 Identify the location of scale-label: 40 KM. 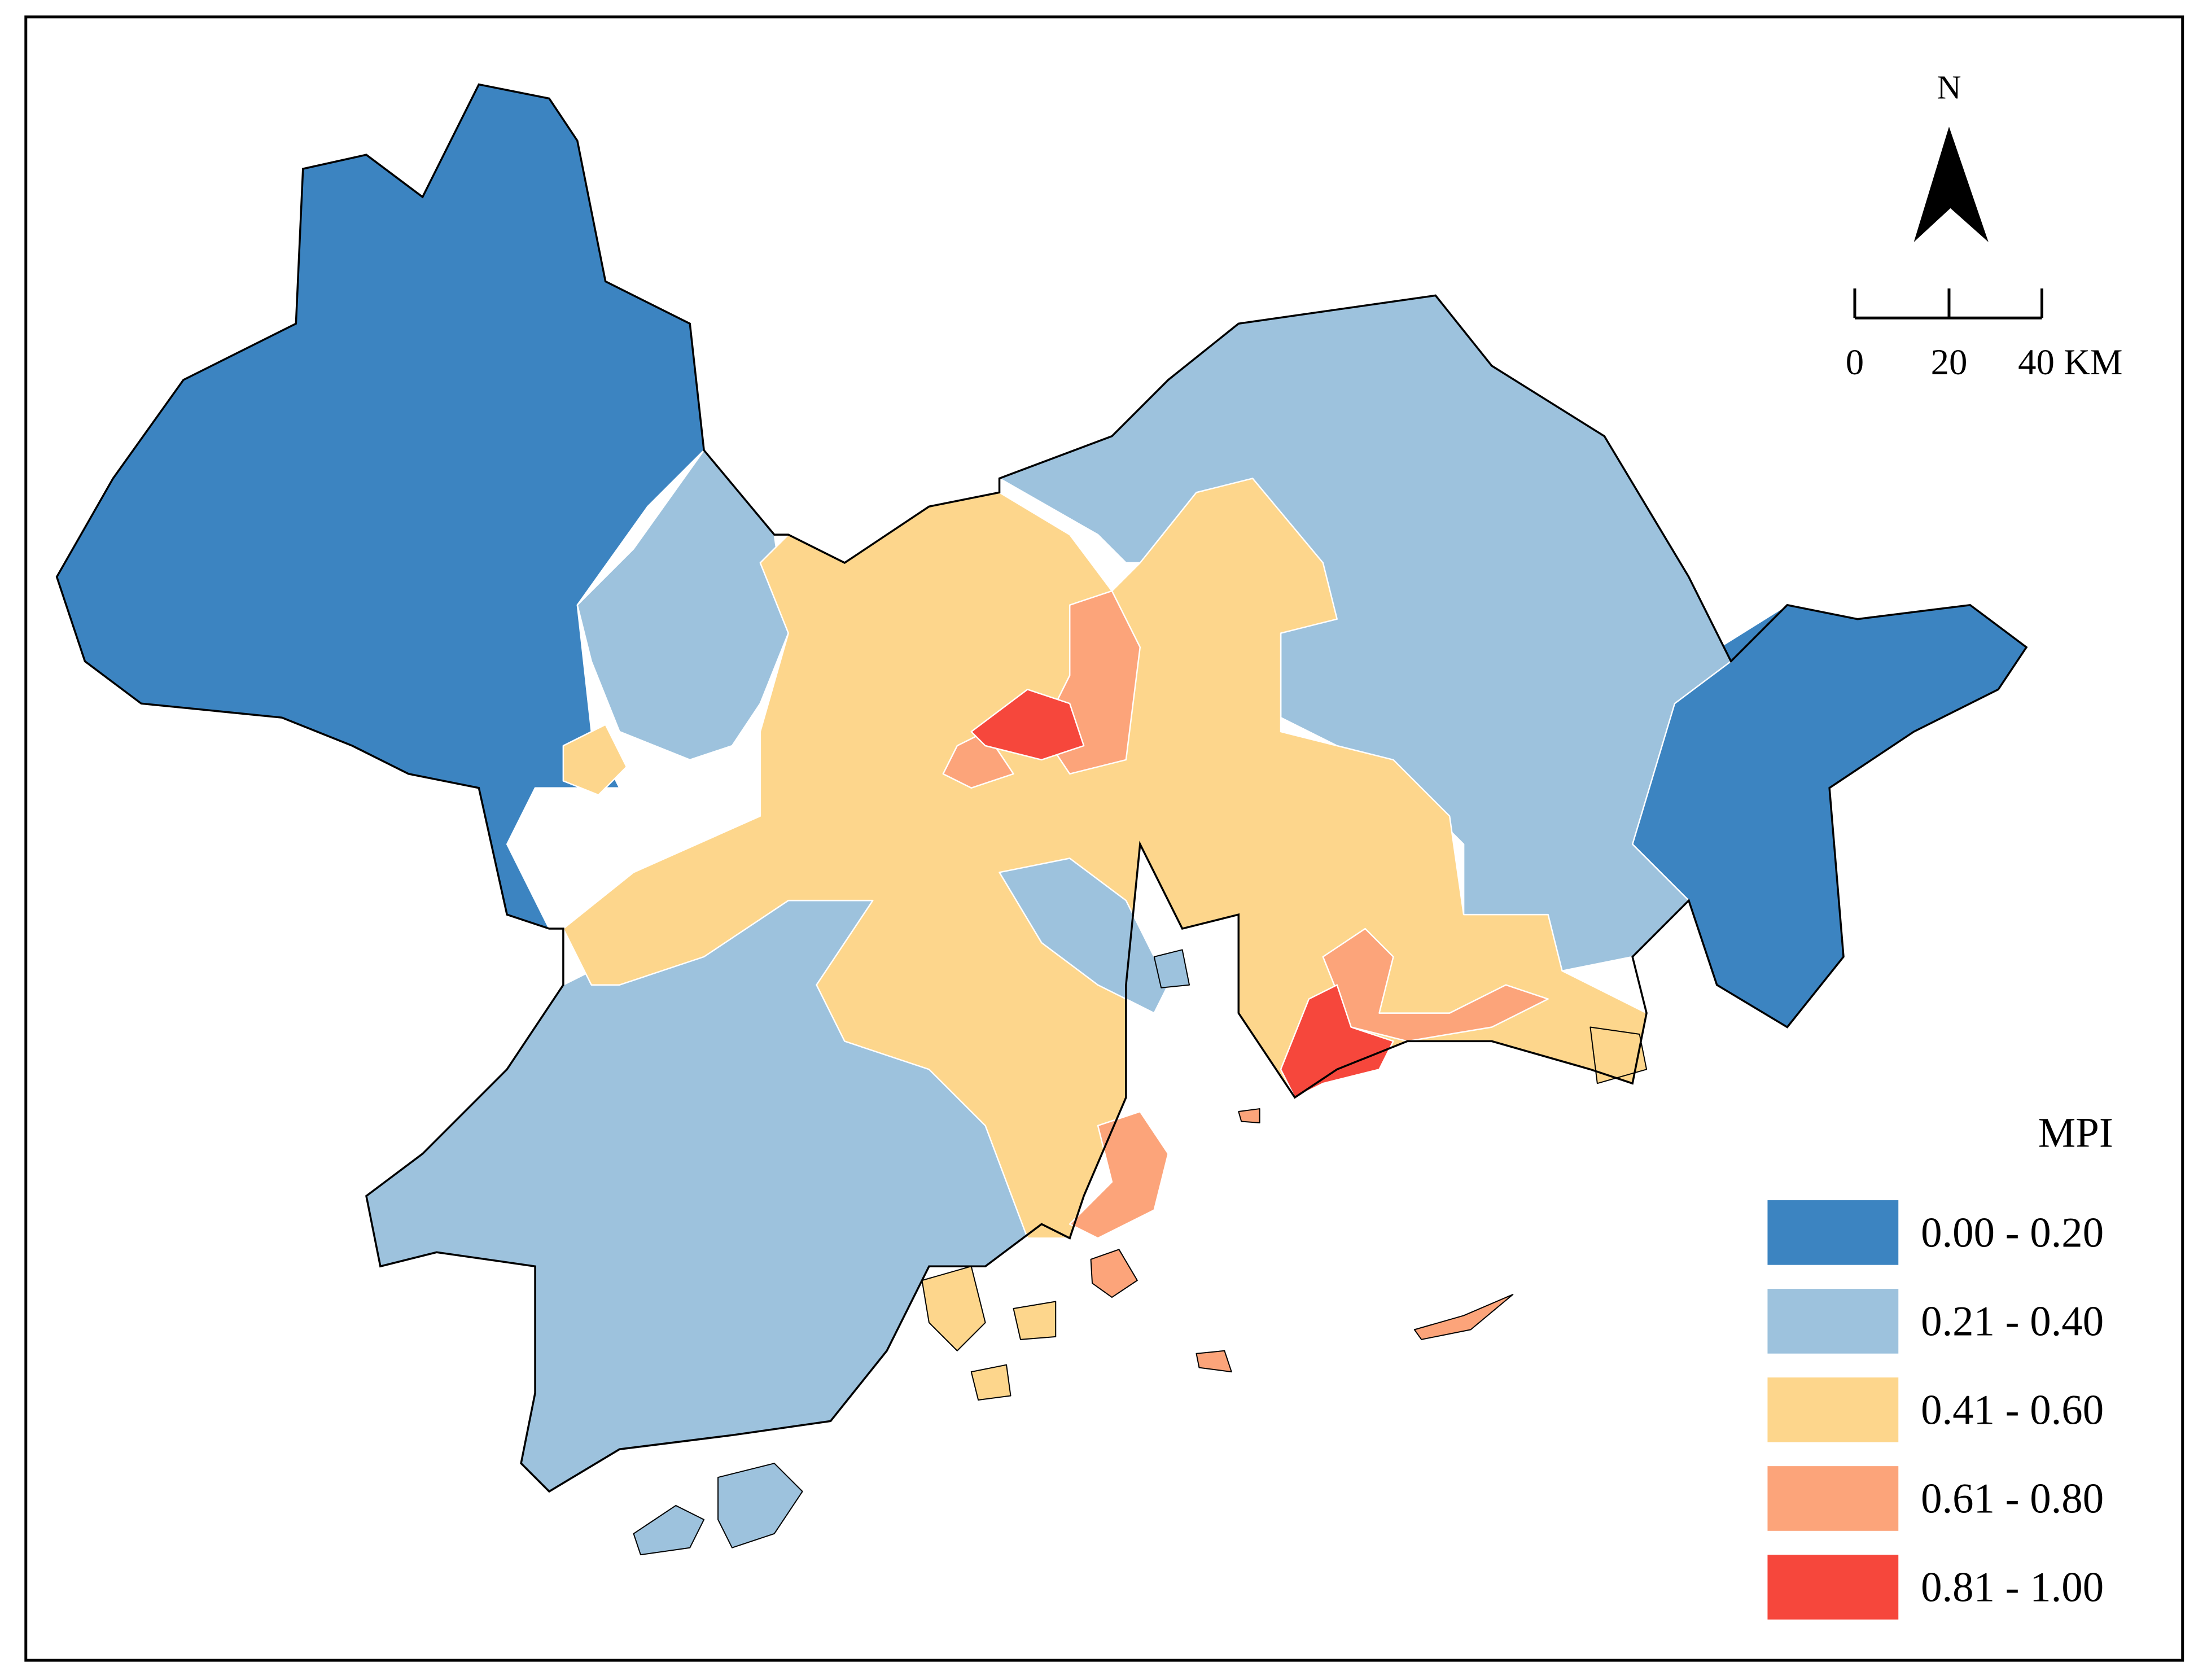
(2070, 362).